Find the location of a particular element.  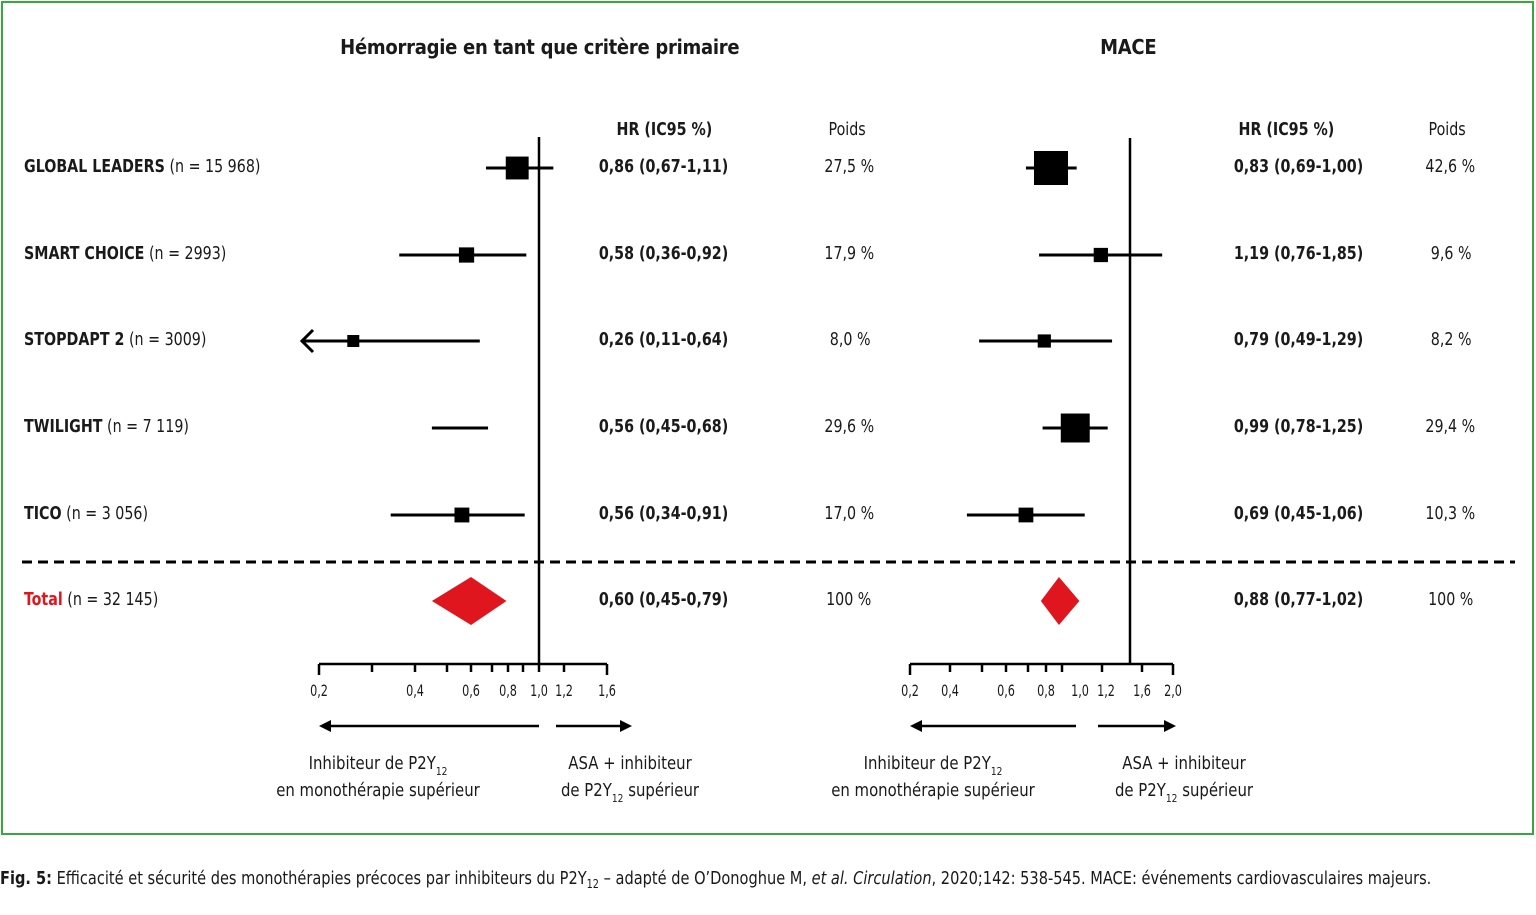

forest-panel-mace is located at coordinates (1043, 435).